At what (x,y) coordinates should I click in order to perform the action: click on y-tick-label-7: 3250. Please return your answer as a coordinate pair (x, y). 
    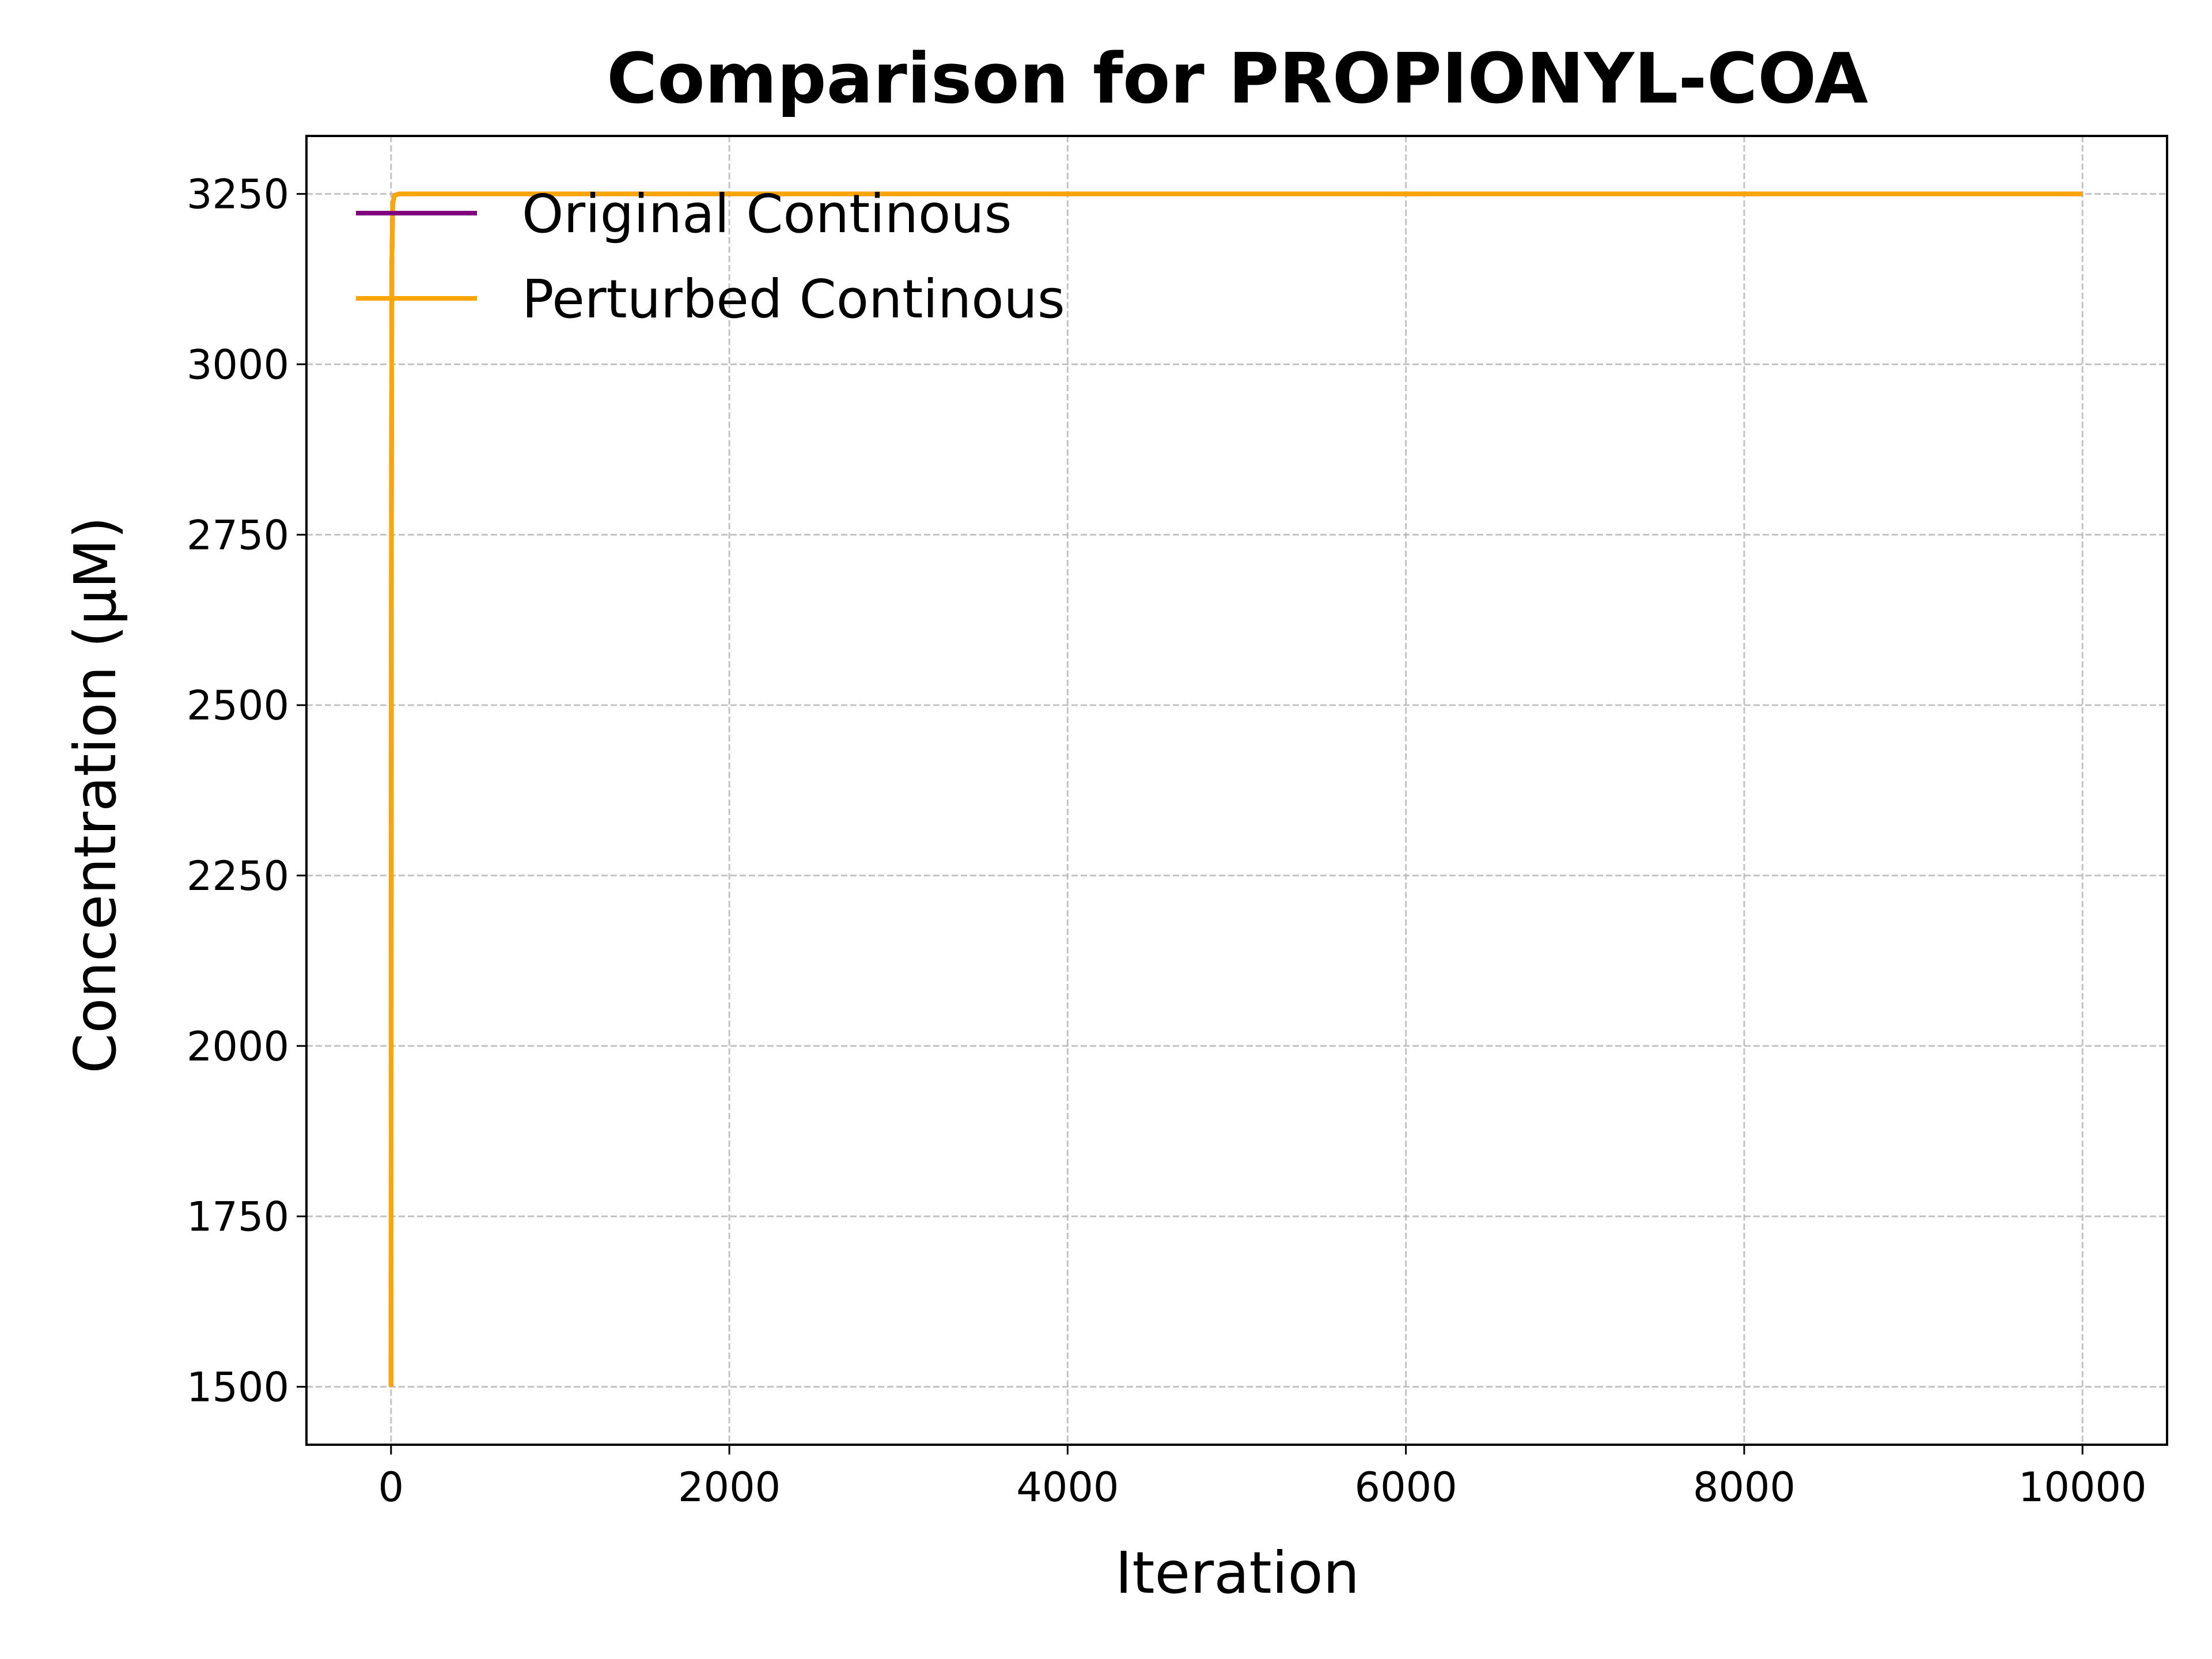
    Looking at the image, I should click on (238, 194).